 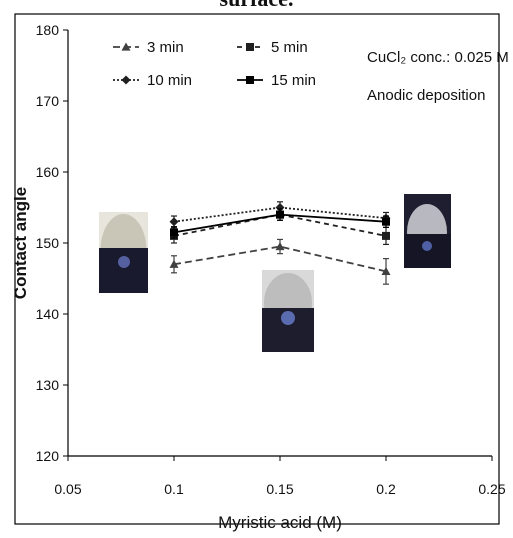 I want to click on legend-entry: 15 min, so click(x=276, y=80).